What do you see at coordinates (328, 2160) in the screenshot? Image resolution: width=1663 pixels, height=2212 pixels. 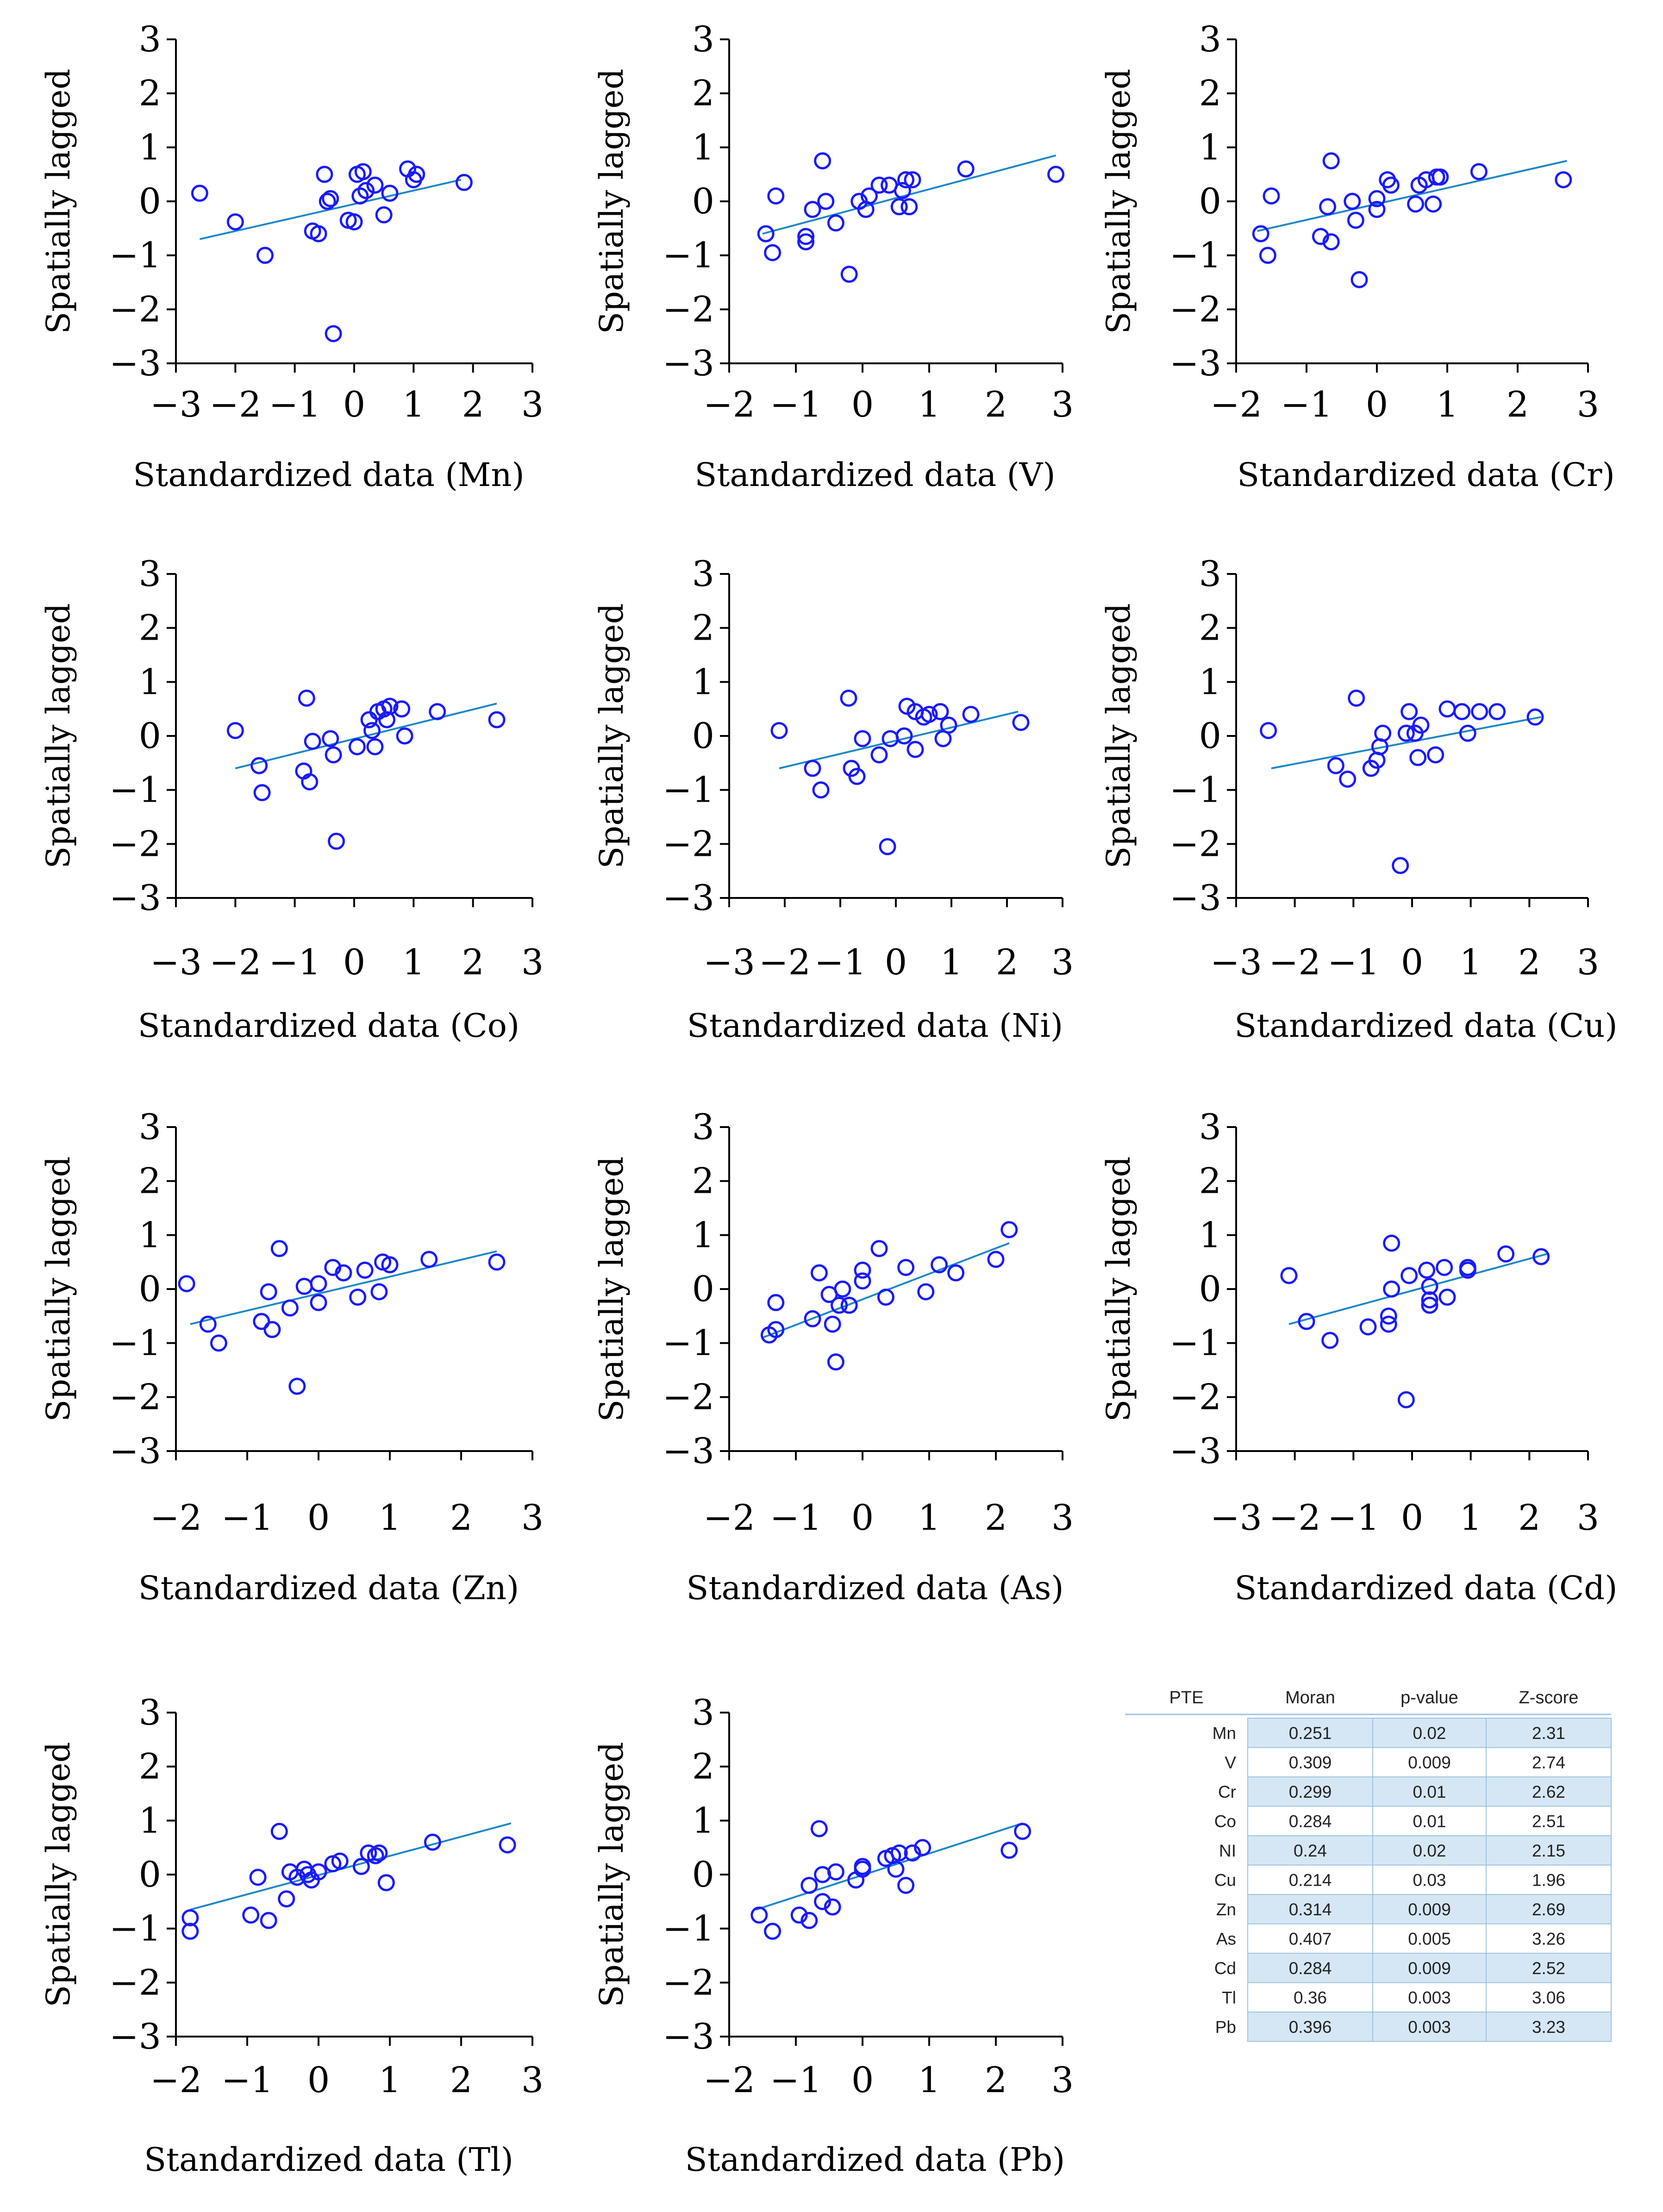 I see `x-axis-label: Standardized data (Tl)` at bounding box center [328, 2160].